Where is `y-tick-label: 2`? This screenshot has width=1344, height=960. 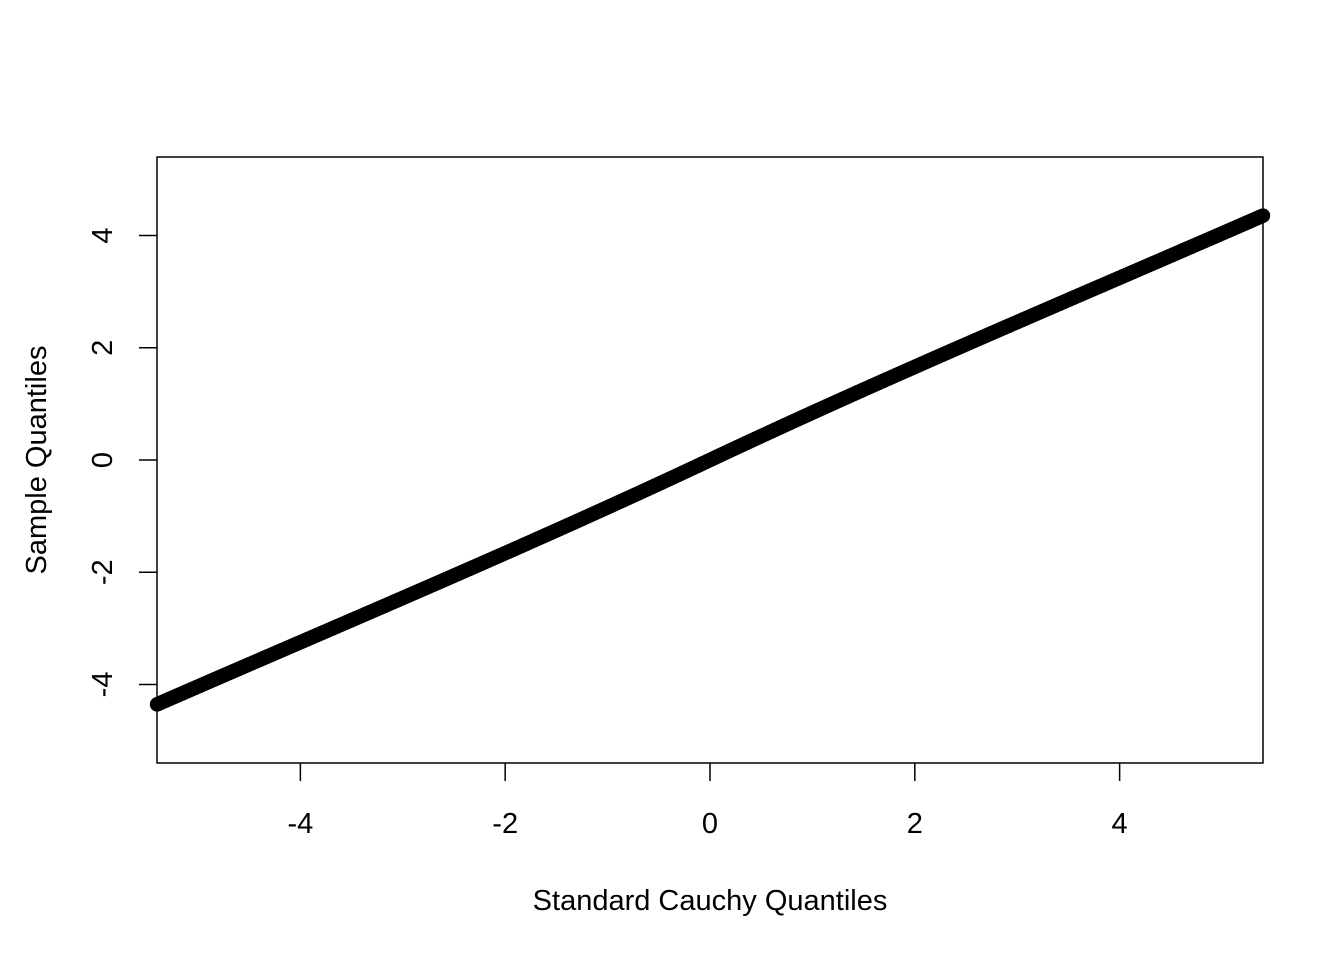 y-tick-label: 2 is located at coordinates (103, 348).